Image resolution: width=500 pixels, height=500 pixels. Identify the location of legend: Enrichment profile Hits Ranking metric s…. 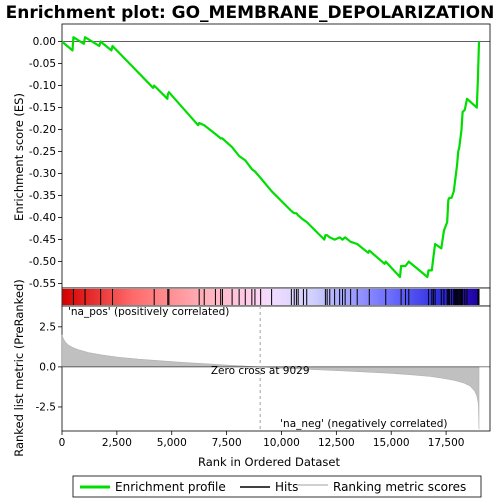
(277, 486).